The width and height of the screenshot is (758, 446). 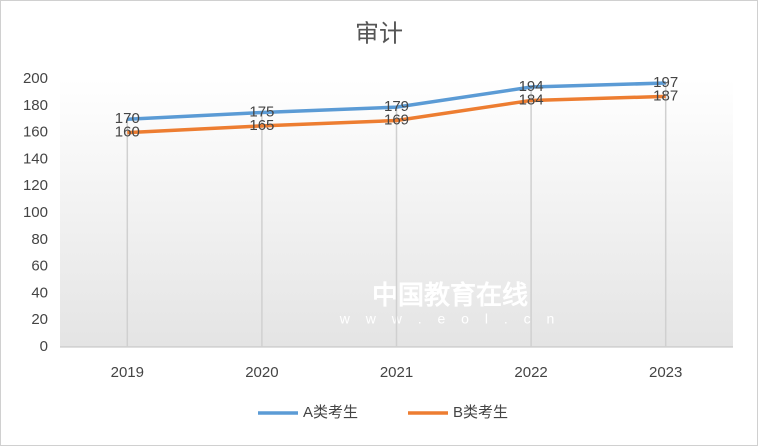 I want to click on x-tick-label: 2019, so click(x=127, y=372).